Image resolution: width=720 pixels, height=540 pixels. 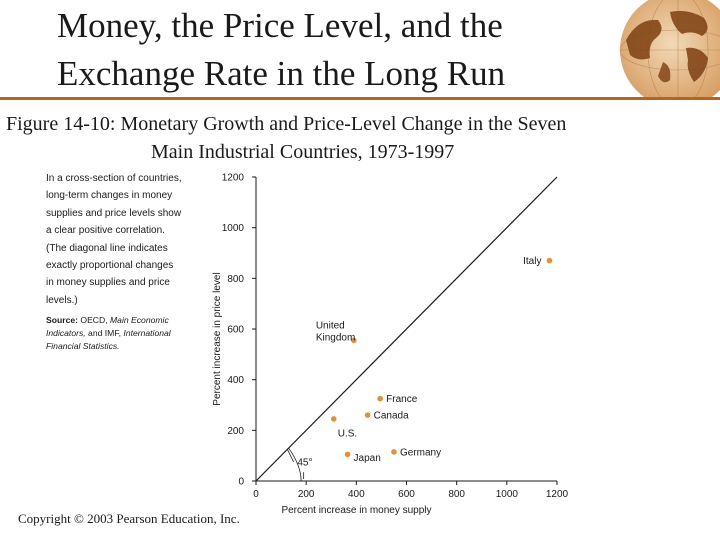 I want to click on note-line: long-term changes in money, so click(x=109, y=196).